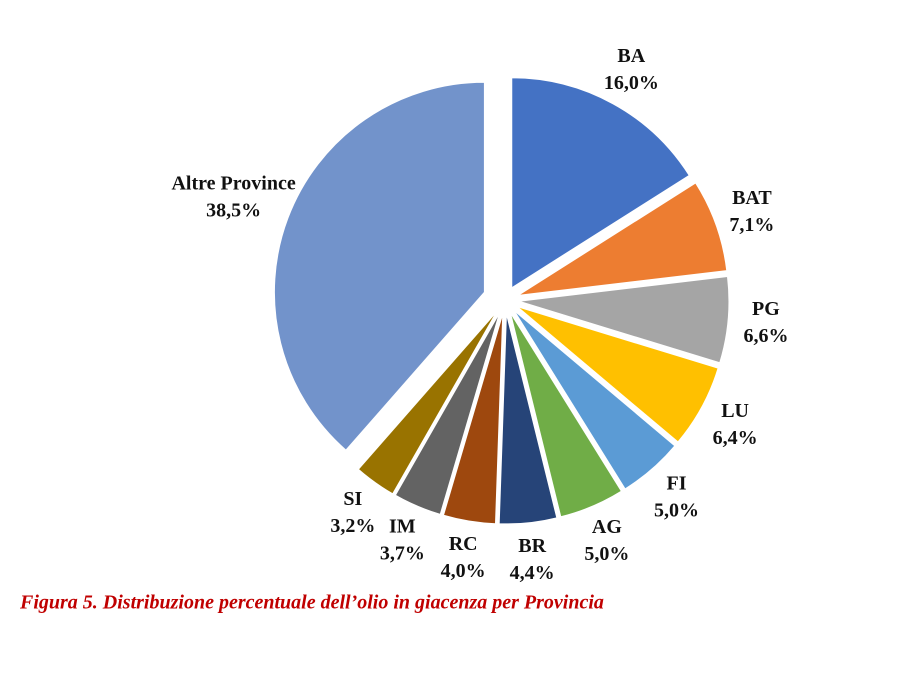  I want to click on slice-value: 16,0%, so click(631, 83).